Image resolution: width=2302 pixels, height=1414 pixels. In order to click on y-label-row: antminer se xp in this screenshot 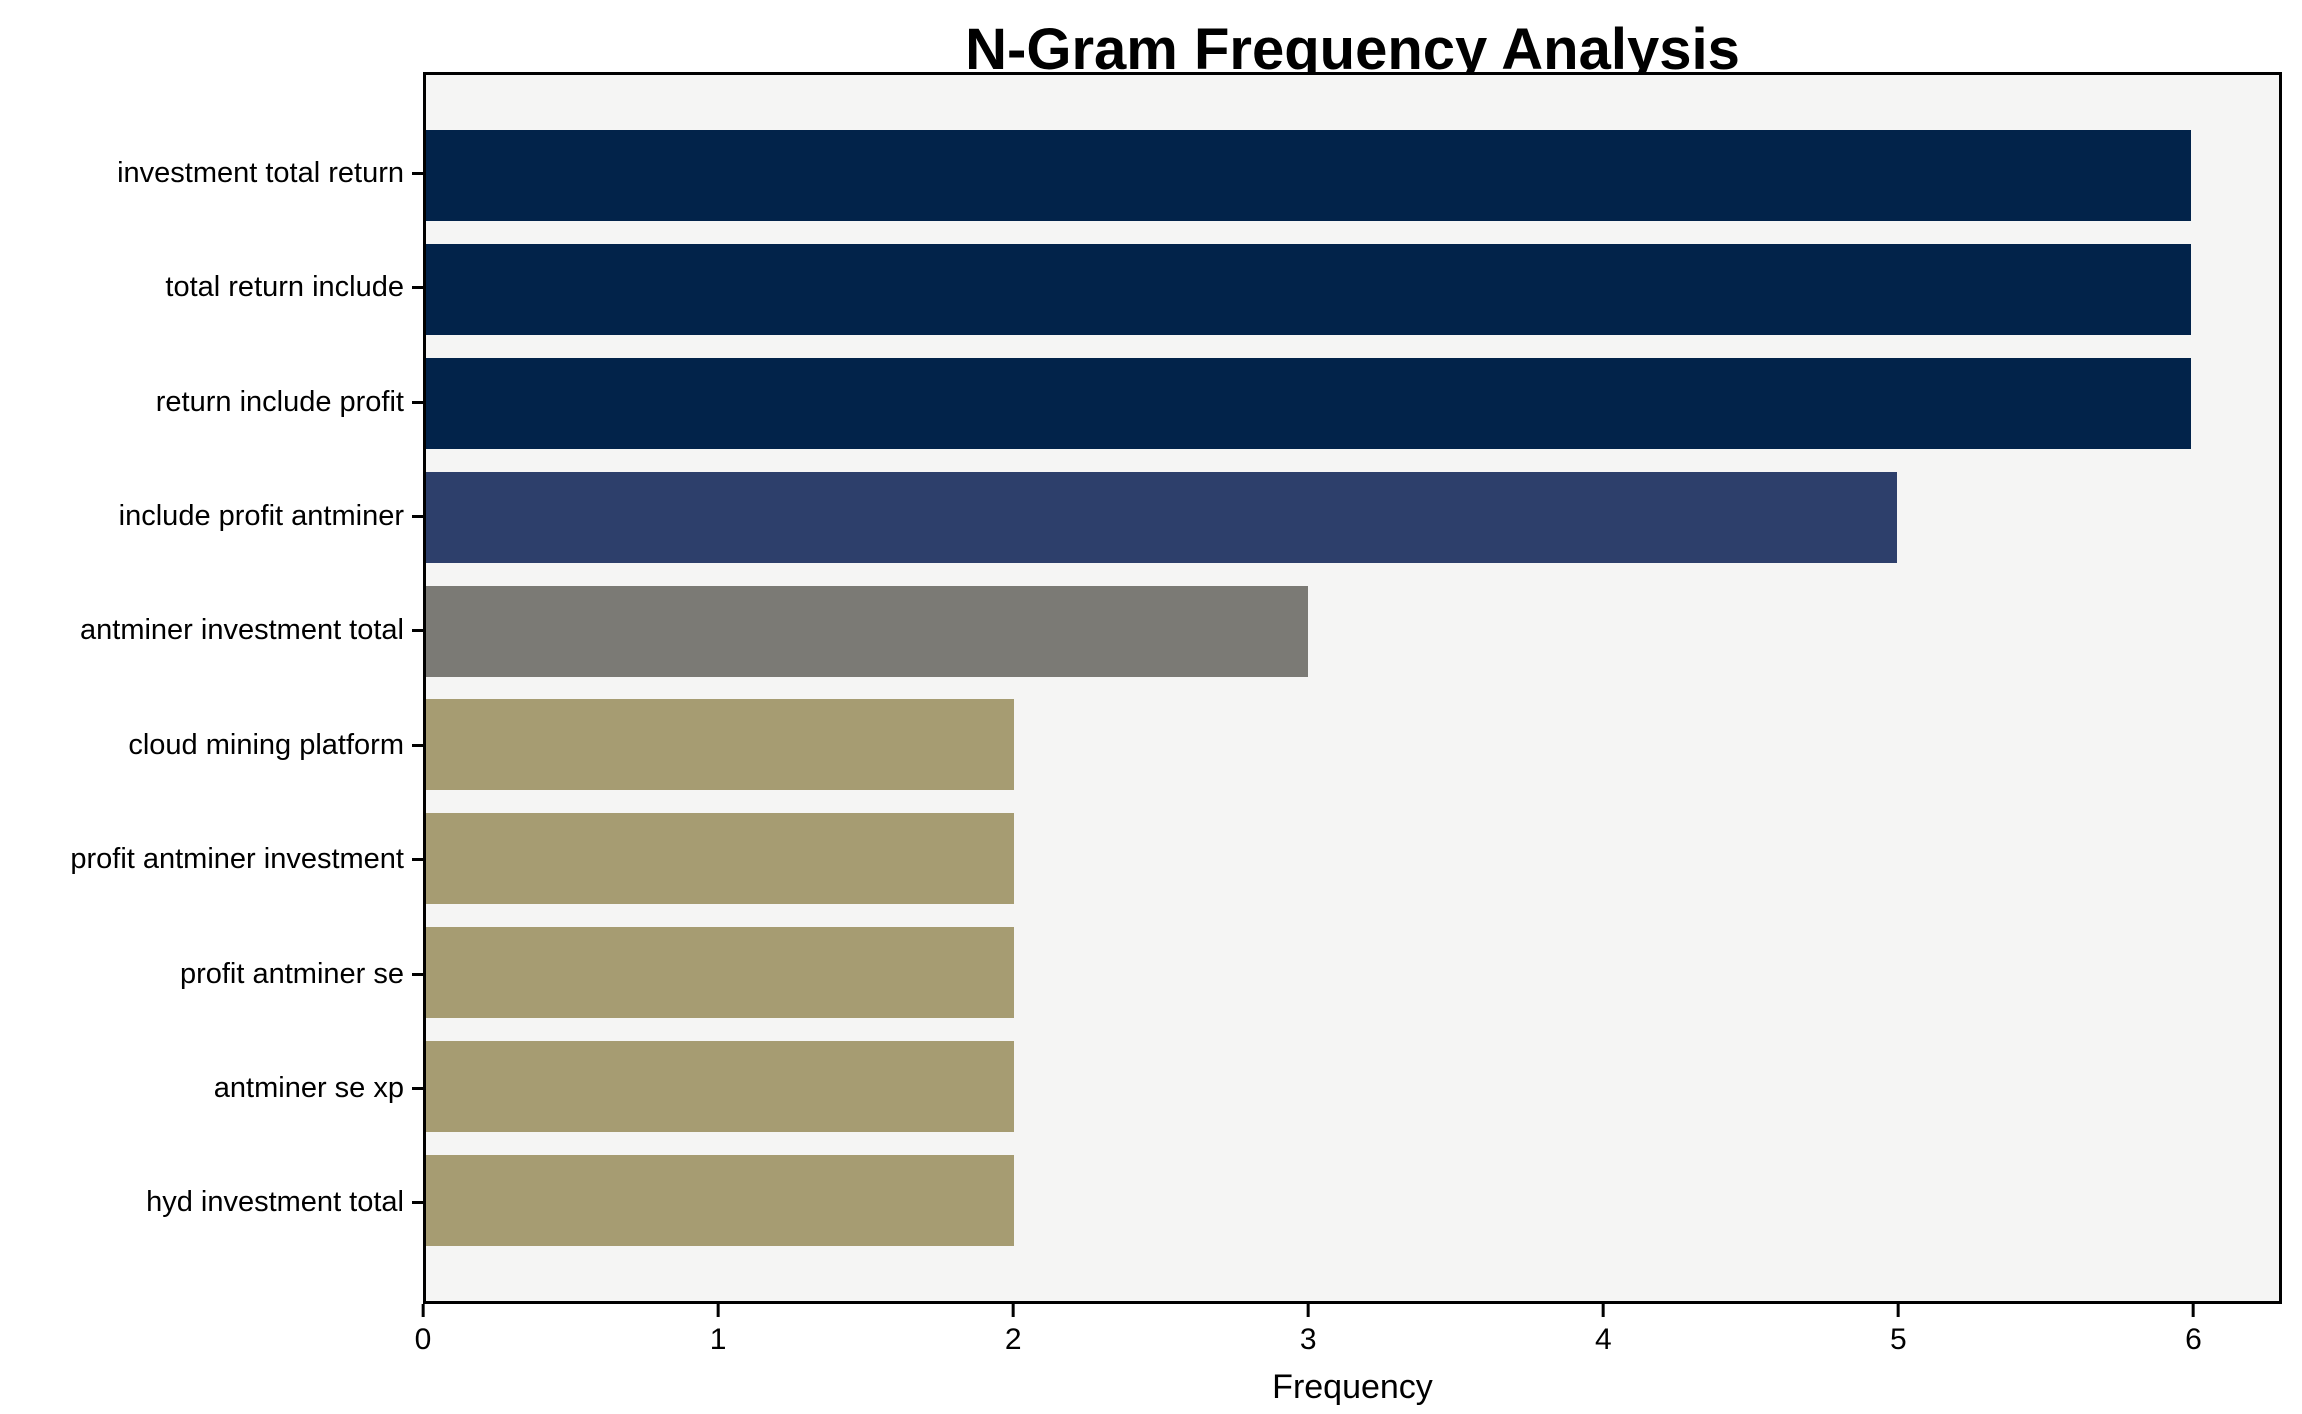, I will do `click(211, 1088)`.